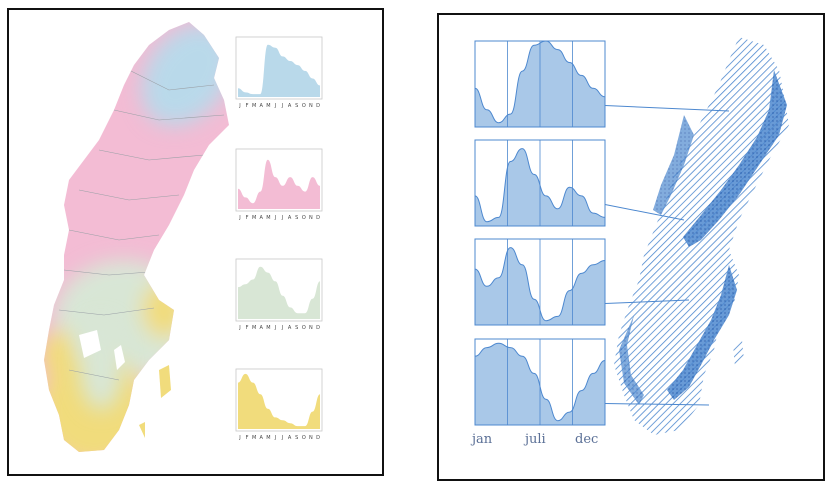  What do you see at coordinates (534, 439) in the screenshot?
I see `x-label-juli: juli` at bounding box center [534, 439].